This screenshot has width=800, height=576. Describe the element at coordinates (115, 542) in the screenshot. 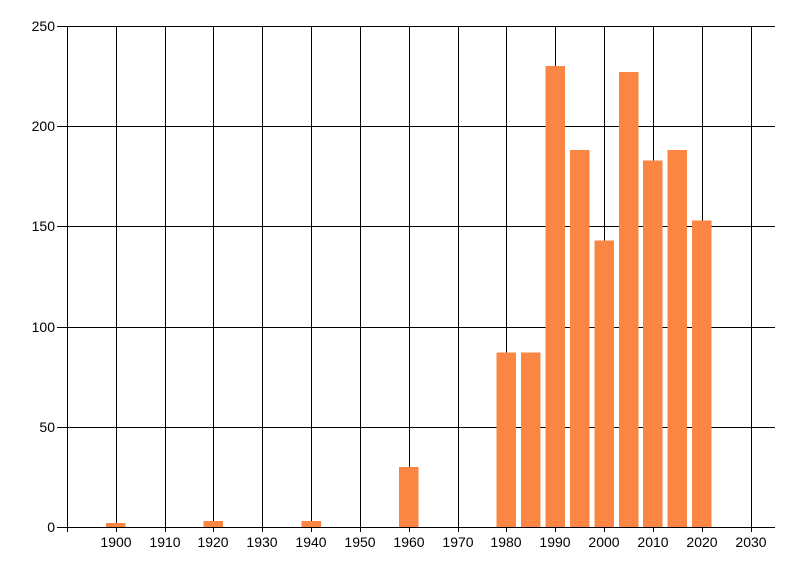

I see `x-tick-label: 1900` at that location.